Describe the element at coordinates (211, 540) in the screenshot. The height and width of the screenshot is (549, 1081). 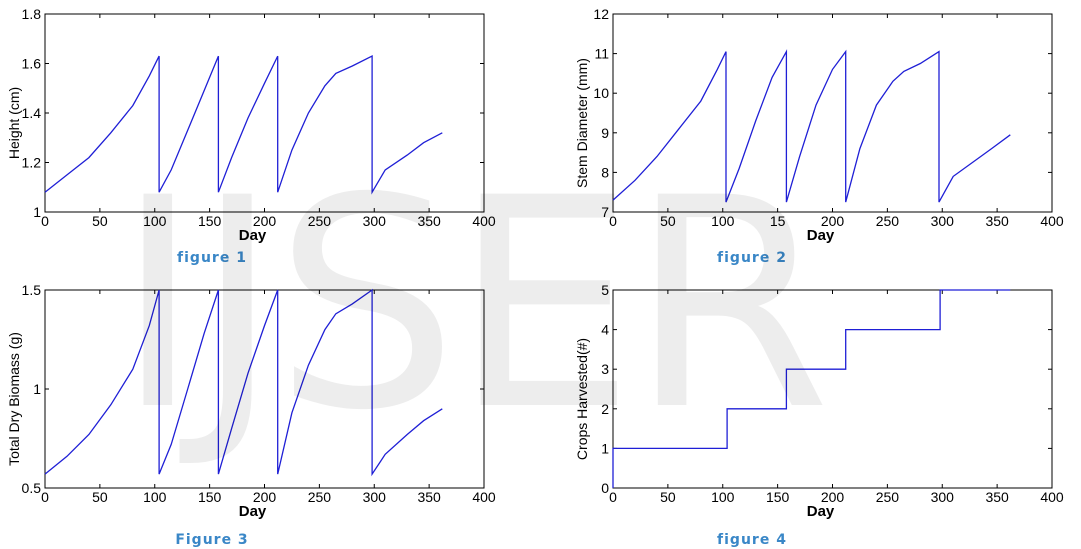
I see `figure-caption: Figure 3` at that location.